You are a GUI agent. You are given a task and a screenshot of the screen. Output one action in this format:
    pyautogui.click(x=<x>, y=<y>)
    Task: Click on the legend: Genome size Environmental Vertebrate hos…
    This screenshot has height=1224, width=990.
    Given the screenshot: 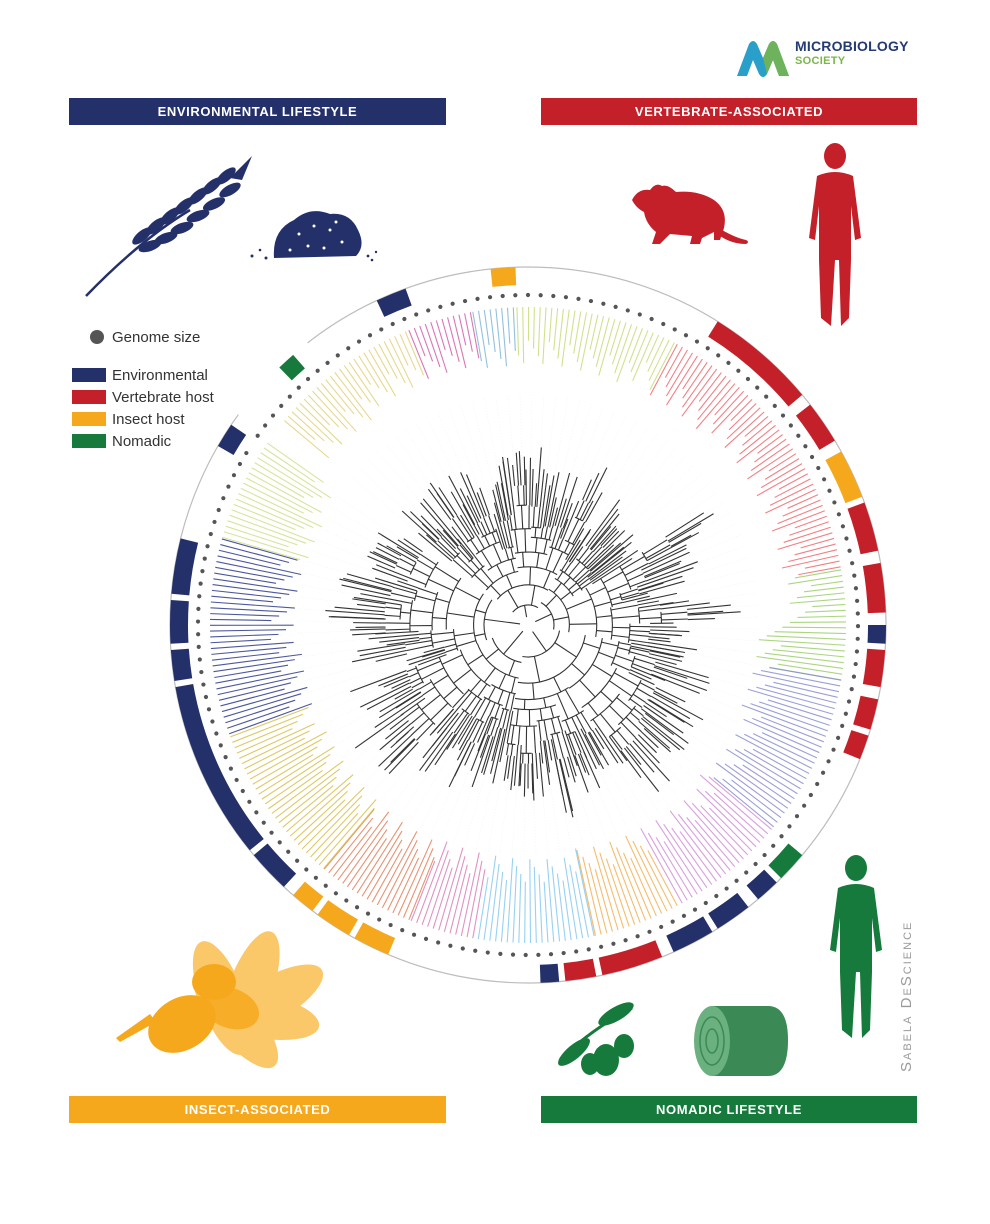 What is the action you would take?
    pyautogui.click(x=143, y=389)
    